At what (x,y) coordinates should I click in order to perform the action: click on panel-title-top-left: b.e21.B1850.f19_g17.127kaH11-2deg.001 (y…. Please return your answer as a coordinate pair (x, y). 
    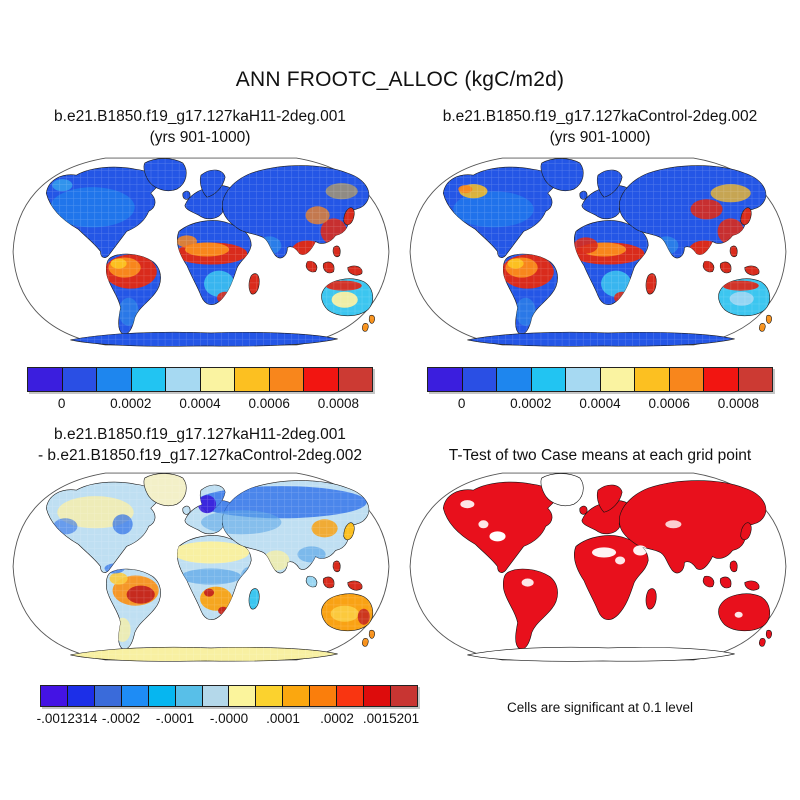
    Looking at the image, I should click on (200, 127).